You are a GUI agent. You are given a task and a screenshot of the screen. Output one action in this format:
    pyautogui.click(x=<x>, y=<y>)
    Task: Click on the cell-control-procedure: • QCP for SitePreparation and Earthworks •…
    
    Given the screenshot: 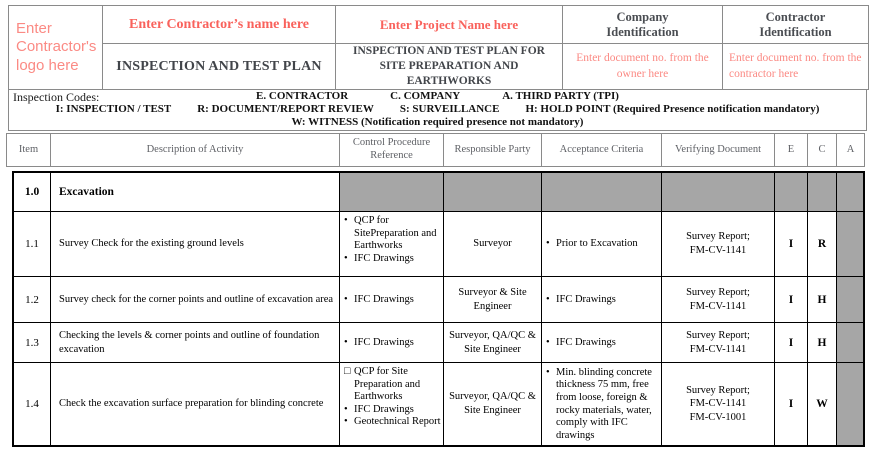 What is the action you would take?
    pyautogui.click(x=392, y=244)
    